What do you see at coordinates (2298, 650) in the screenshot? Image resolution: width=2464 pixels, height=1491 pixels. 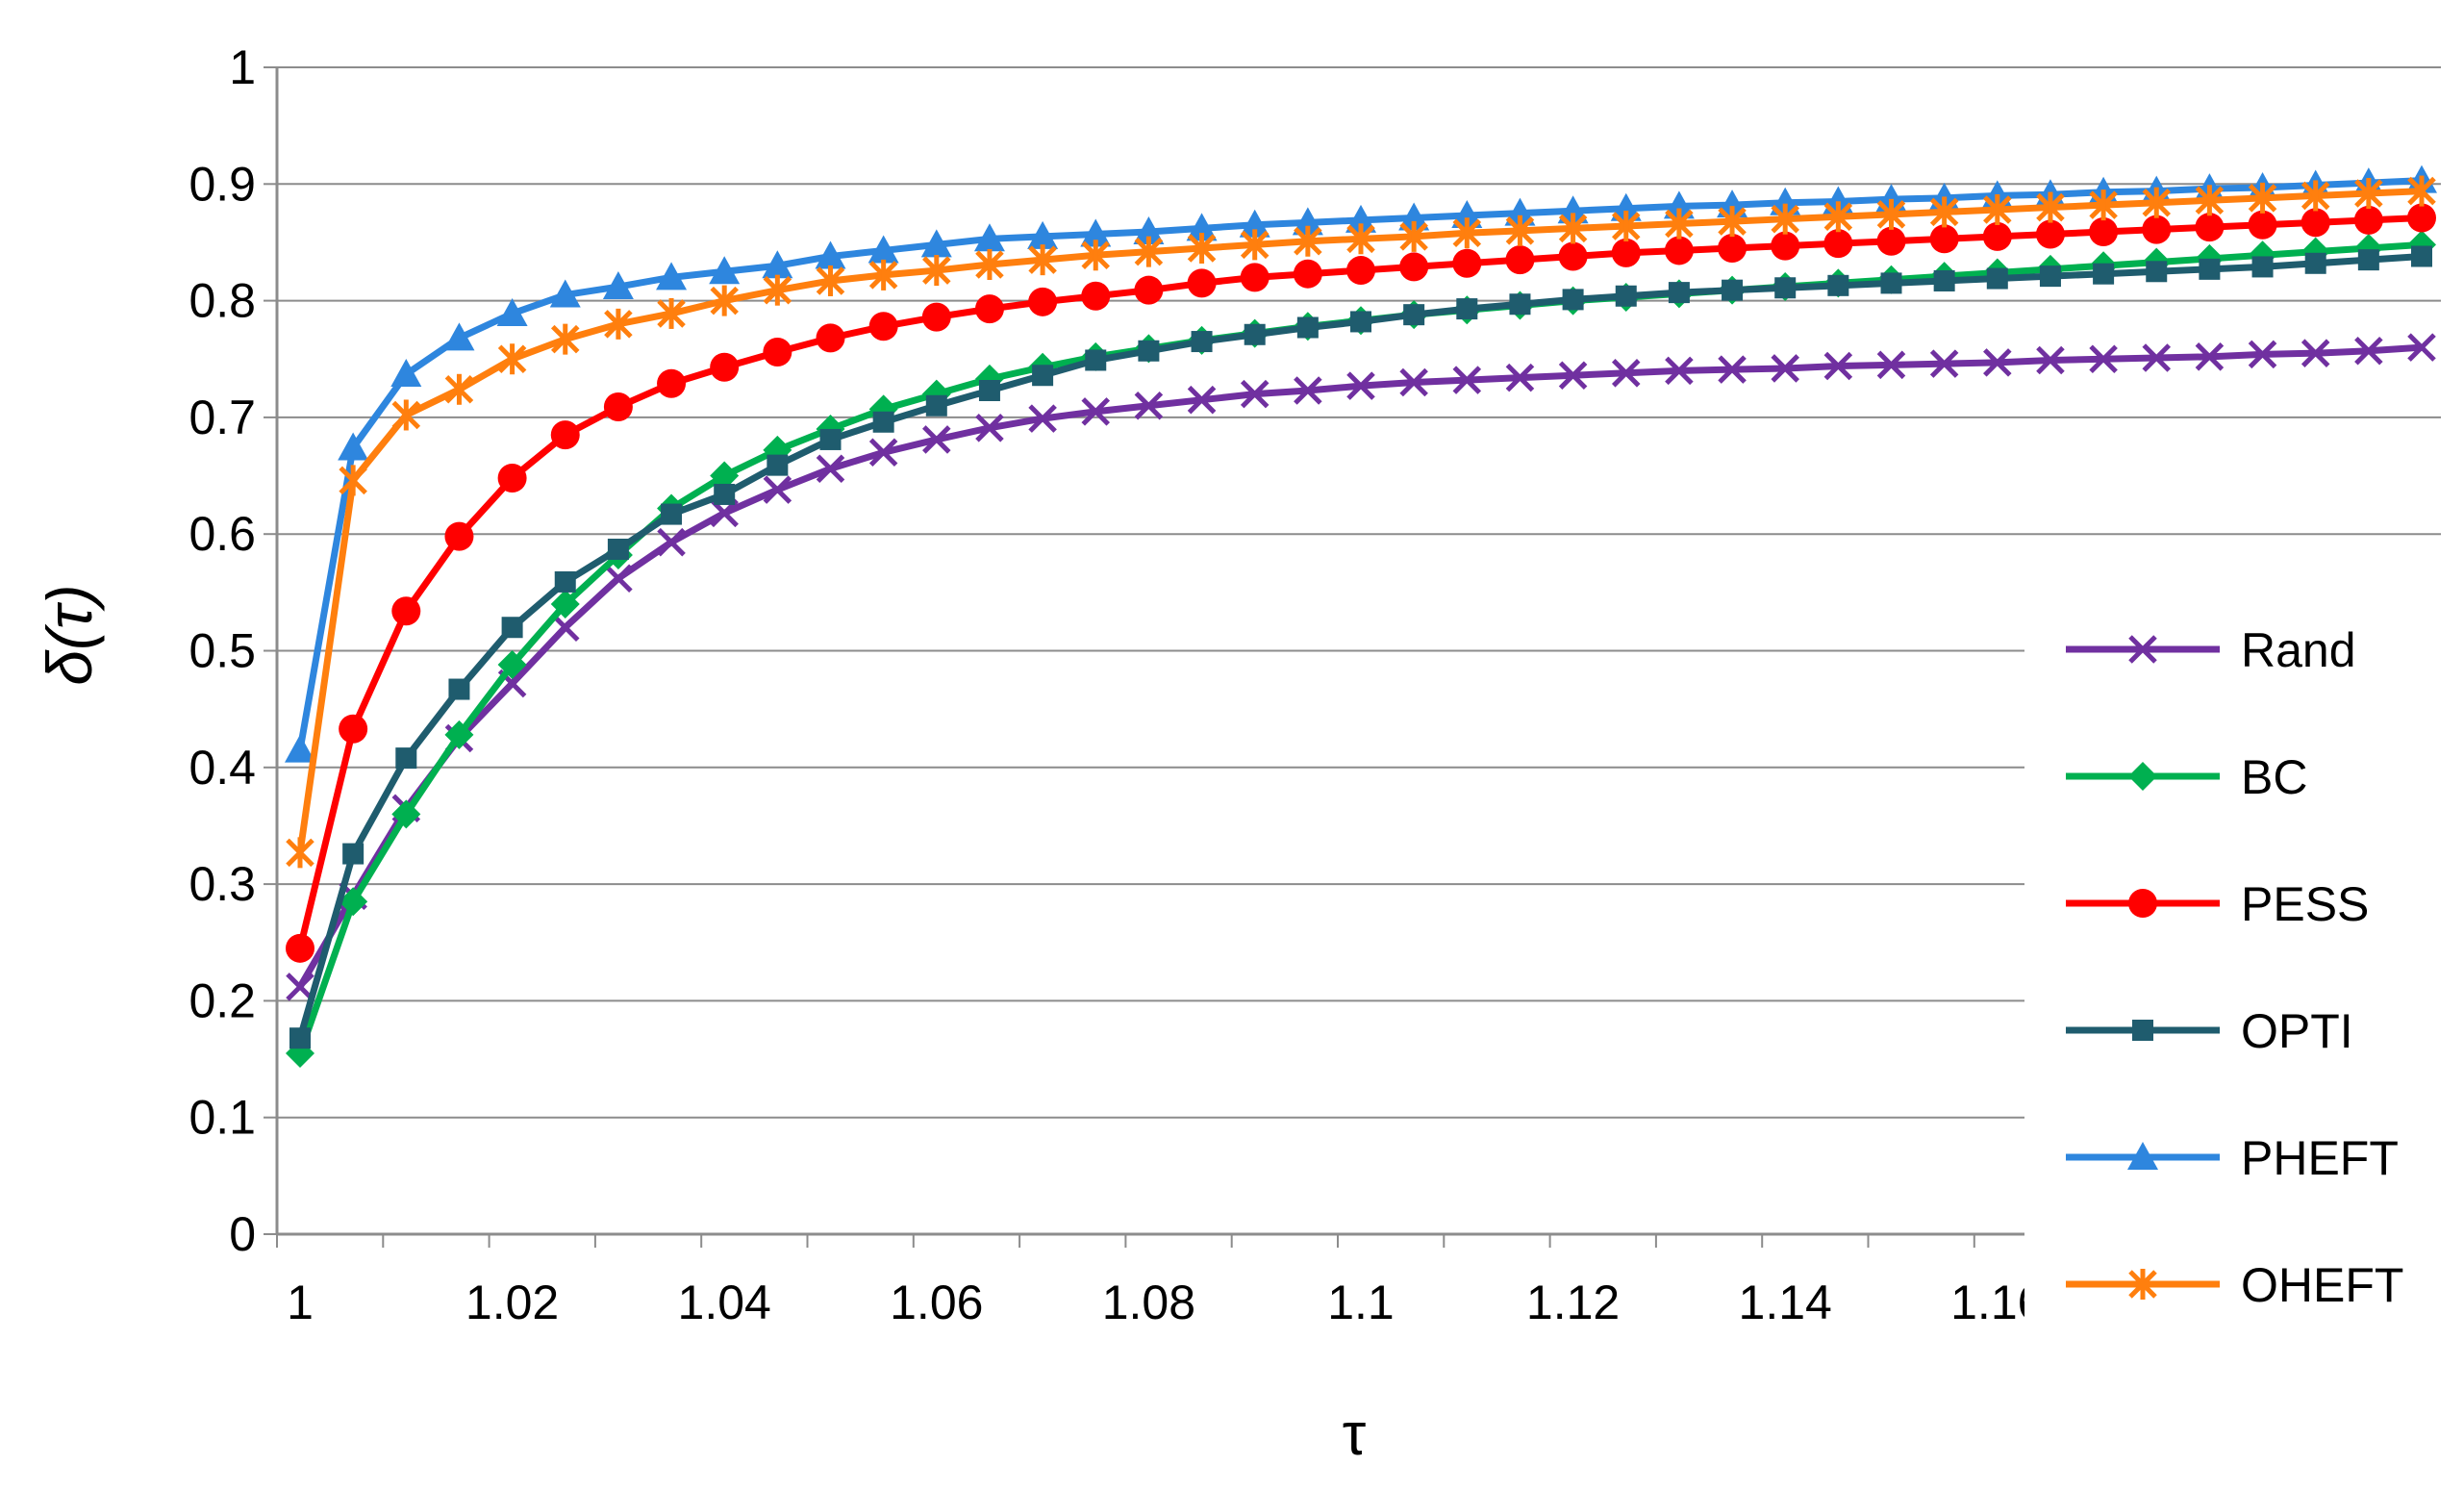 I see `legend-label: Rand` at bounding box center [2298, 650].